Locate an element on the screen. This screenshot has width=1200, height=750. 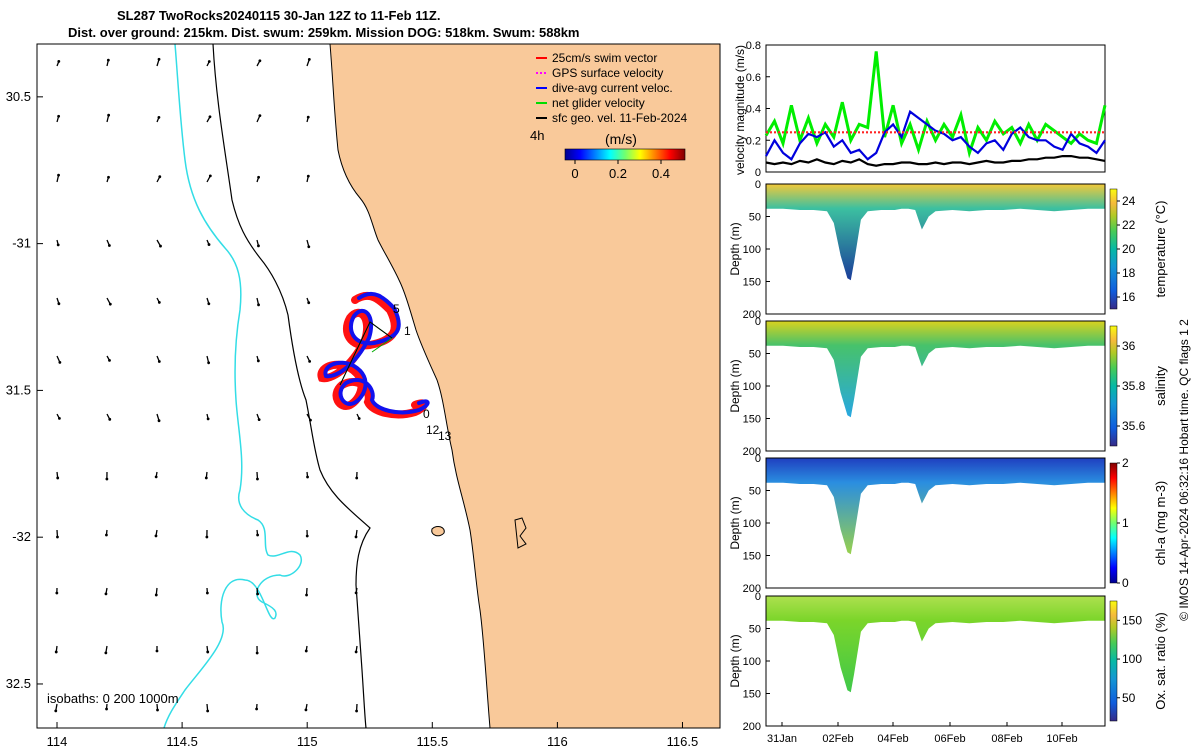
track-interval-label: 4h is located at coordinates (537, 135).